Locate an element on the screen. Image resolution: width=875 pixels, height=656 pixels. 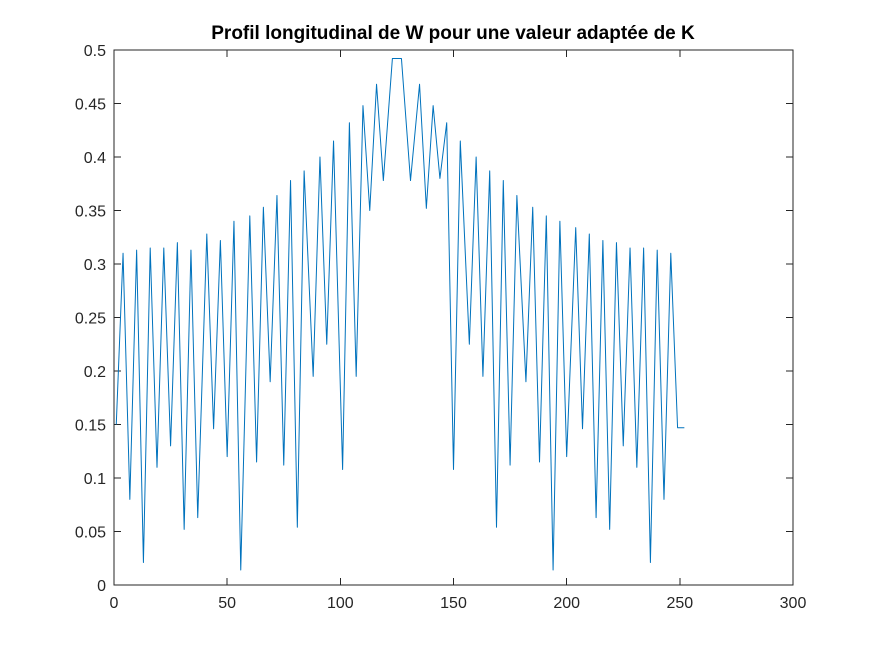
y-tick-label: 0 is located at coordinates (101, 586).